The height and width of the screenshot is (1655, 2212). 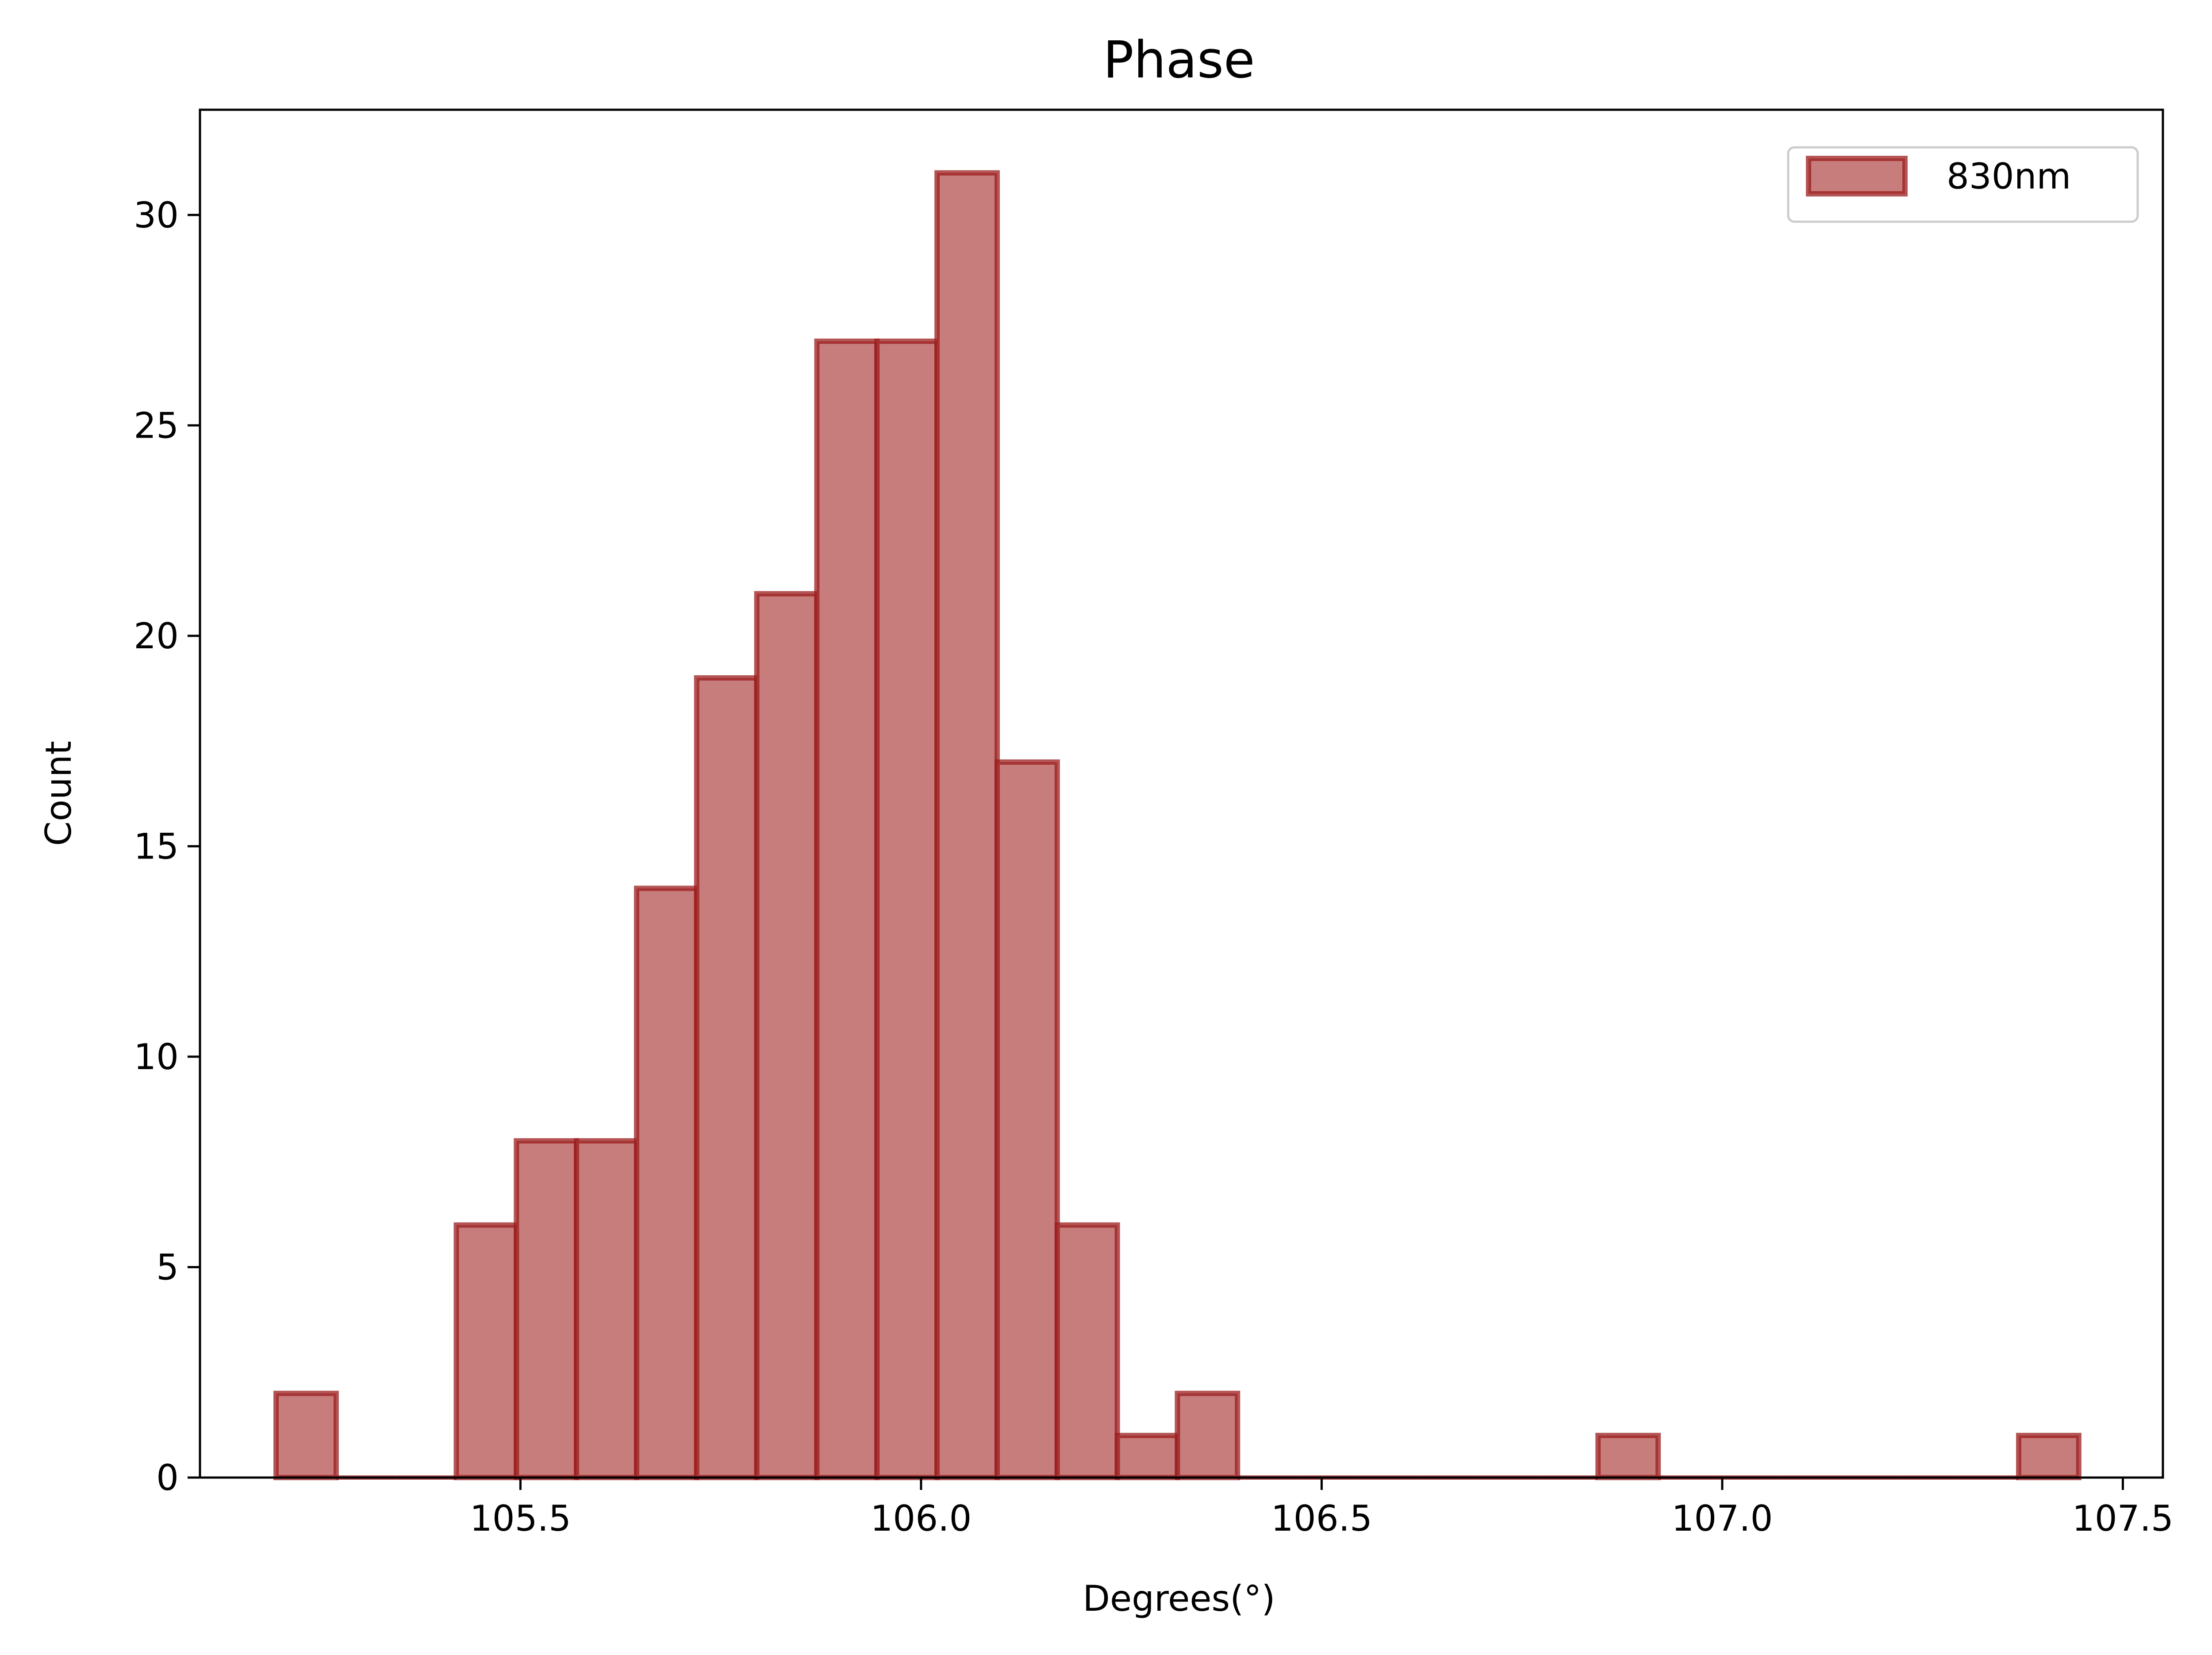 I want to click on legend: 830nm, so click(x=1963, y=184).